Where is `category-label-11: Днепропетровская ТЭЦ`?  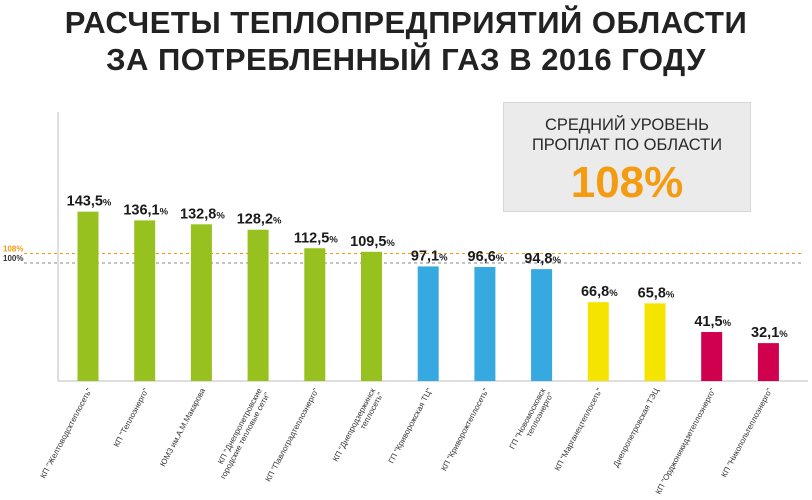
category-label-11: Днепропетровская ТЭЦ is located at coordinates (636, 428).